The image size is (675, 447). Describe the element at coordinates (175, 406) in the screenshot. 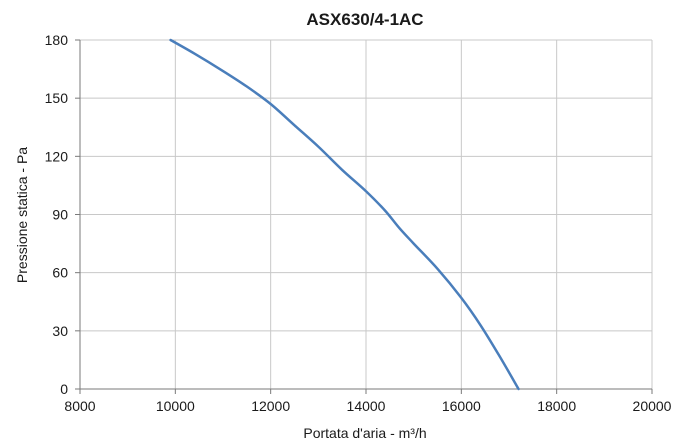

I see `x-tick-label: 10000` at that location.